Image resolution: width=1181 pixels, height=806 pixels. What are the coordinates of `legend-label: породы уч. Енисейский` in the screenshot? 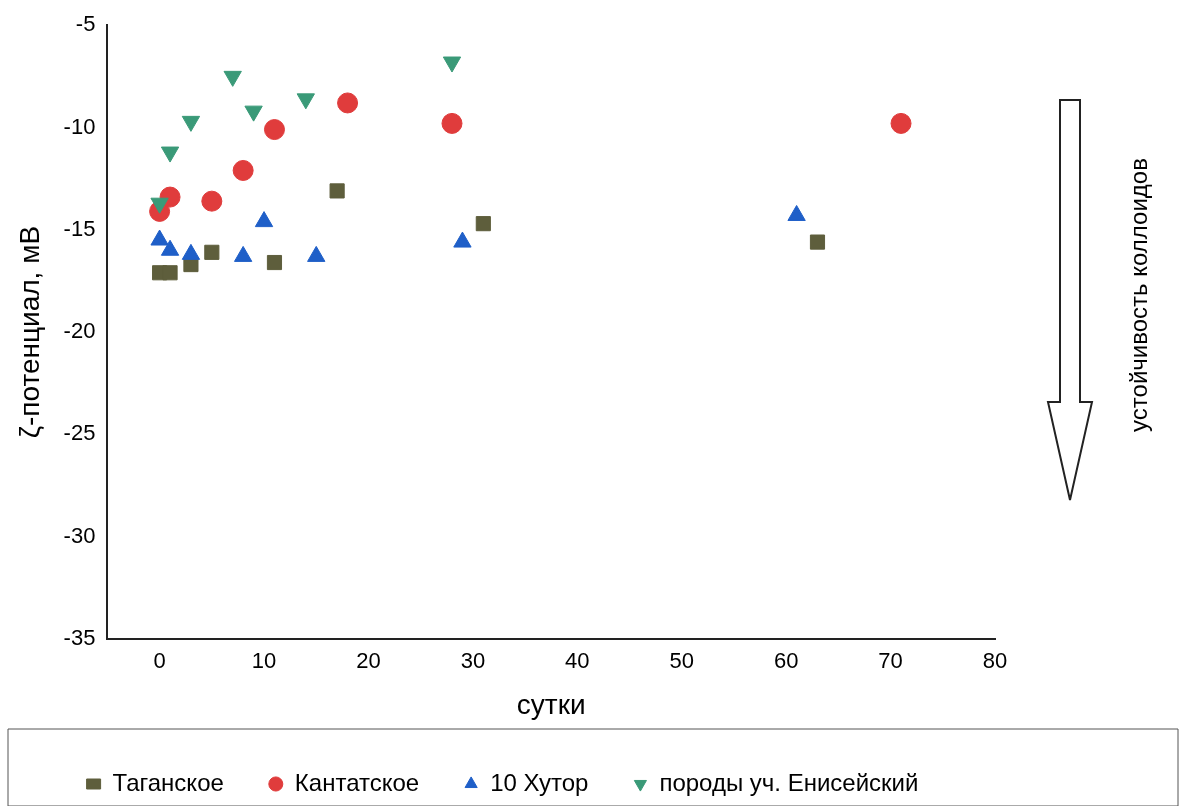 It's located at (789, 782).